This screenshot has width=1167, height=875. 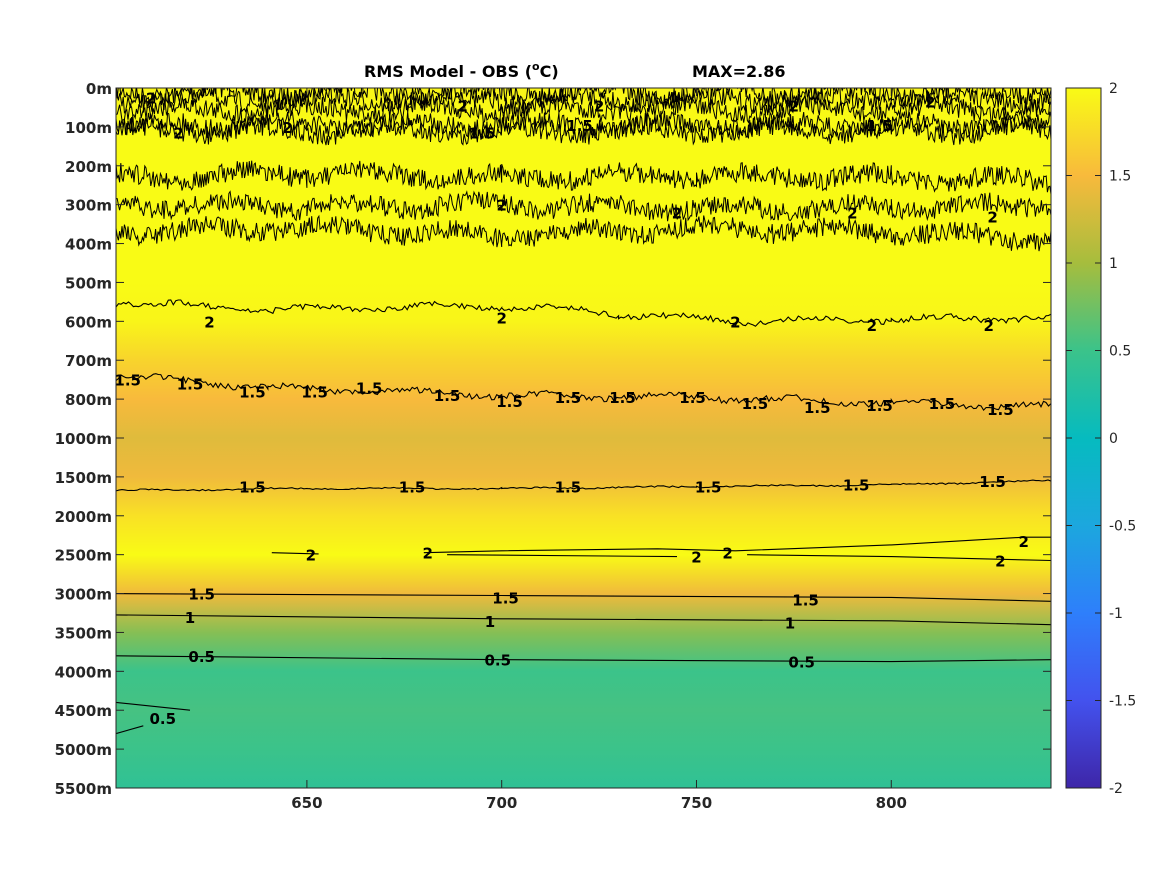 I want to click on y-tick-label: 500m, so click(x=88, y=283).